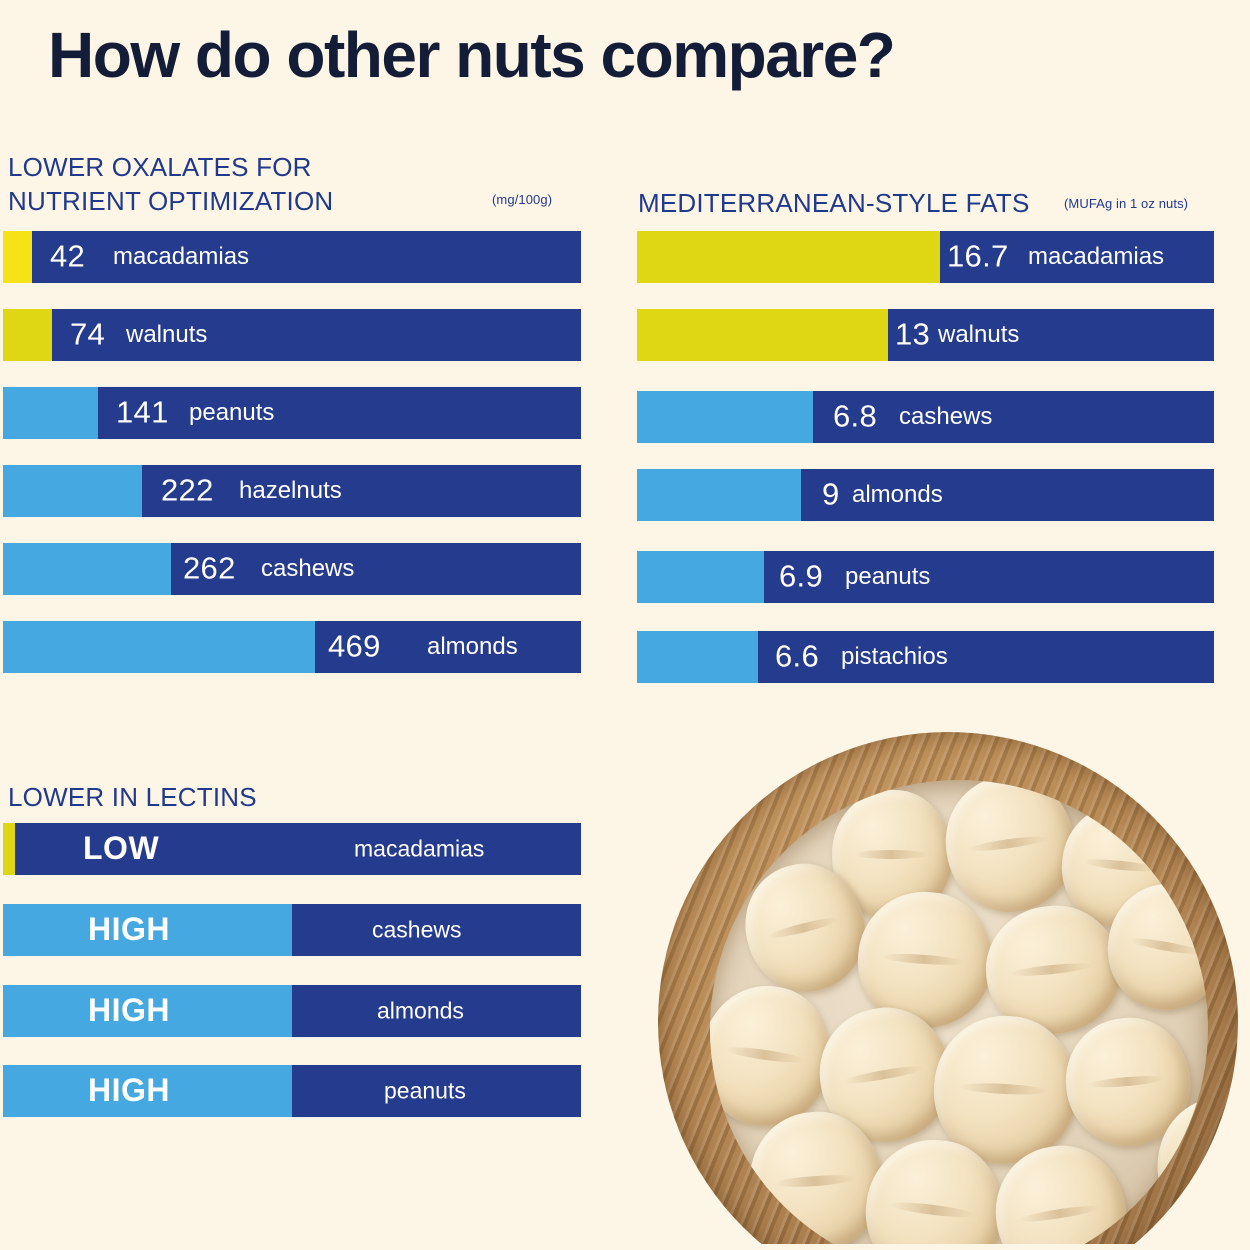 This screenshot has height=1250, width=1250. I want to click on bar-row: 6.9 peanuts, so click(925, 577).